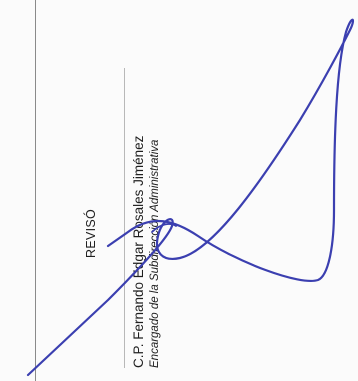 The image size is (358, 381). What do you see at coordinates (124, 218) in the screenshot?
I see `signature-rule` at bounding box center [124, 218].